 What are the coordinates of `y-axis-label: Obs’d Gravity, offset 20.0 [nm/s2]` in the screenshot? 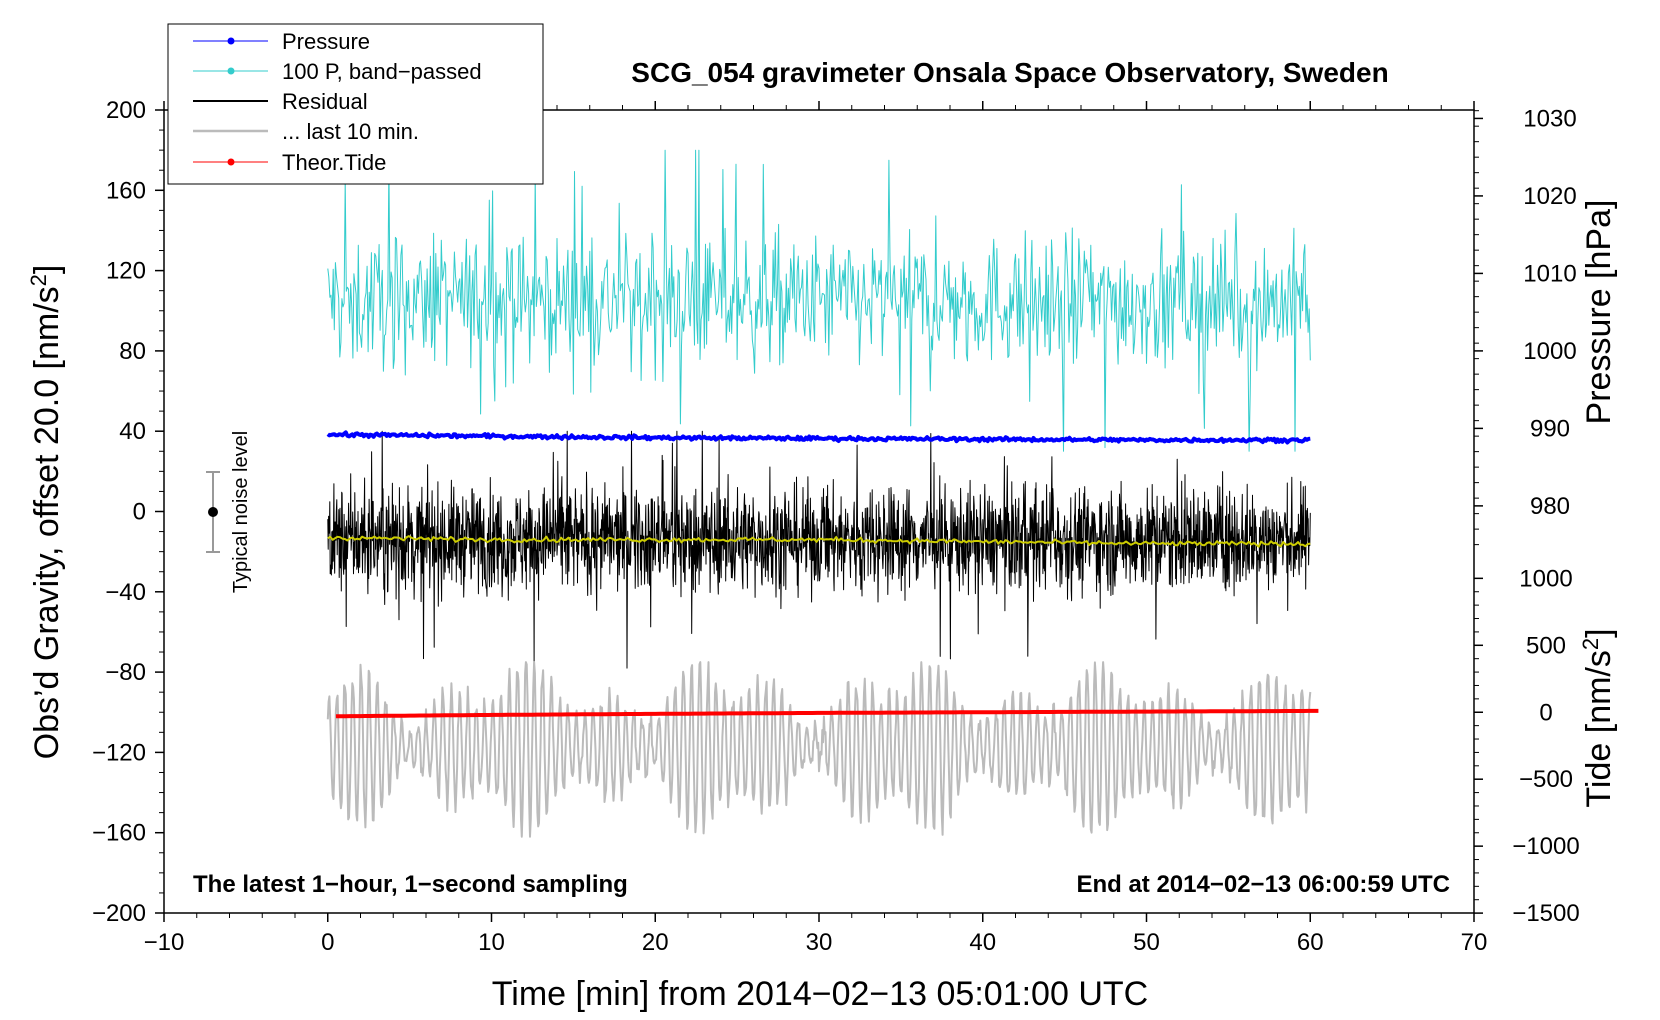 It's located at (46, 512).